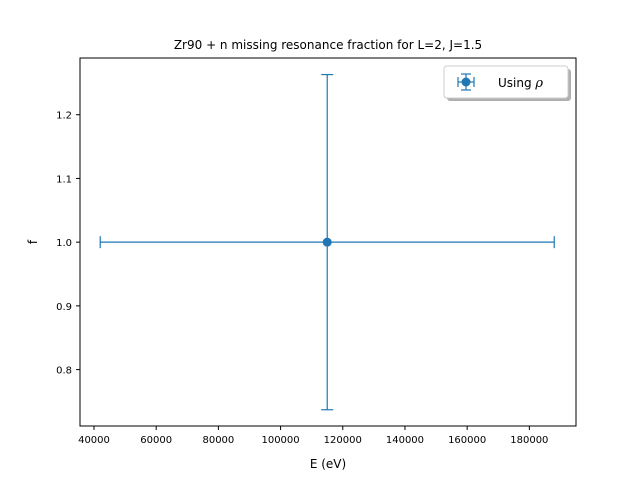 Image resolution: width=640 pixels, height=480 pixels. Describe the element at coordinates (156, 440) in the screenshot. I see `x-tick-label: 60000` at that location.